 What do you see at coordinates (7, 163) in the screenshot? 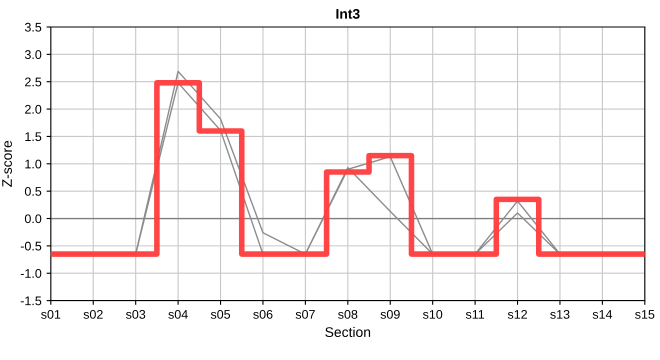
I see `y-axis-title: Z-score` at bounding box center [7, 163].